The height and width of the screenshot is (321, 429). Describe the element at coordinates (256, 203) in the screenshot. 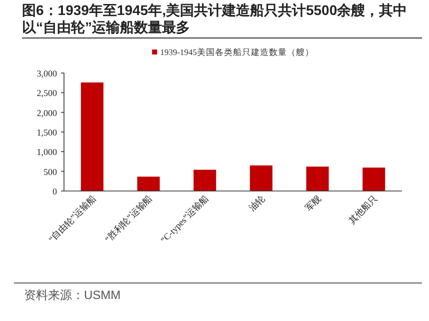

I see `x-tick-label: 油轮` at that location.